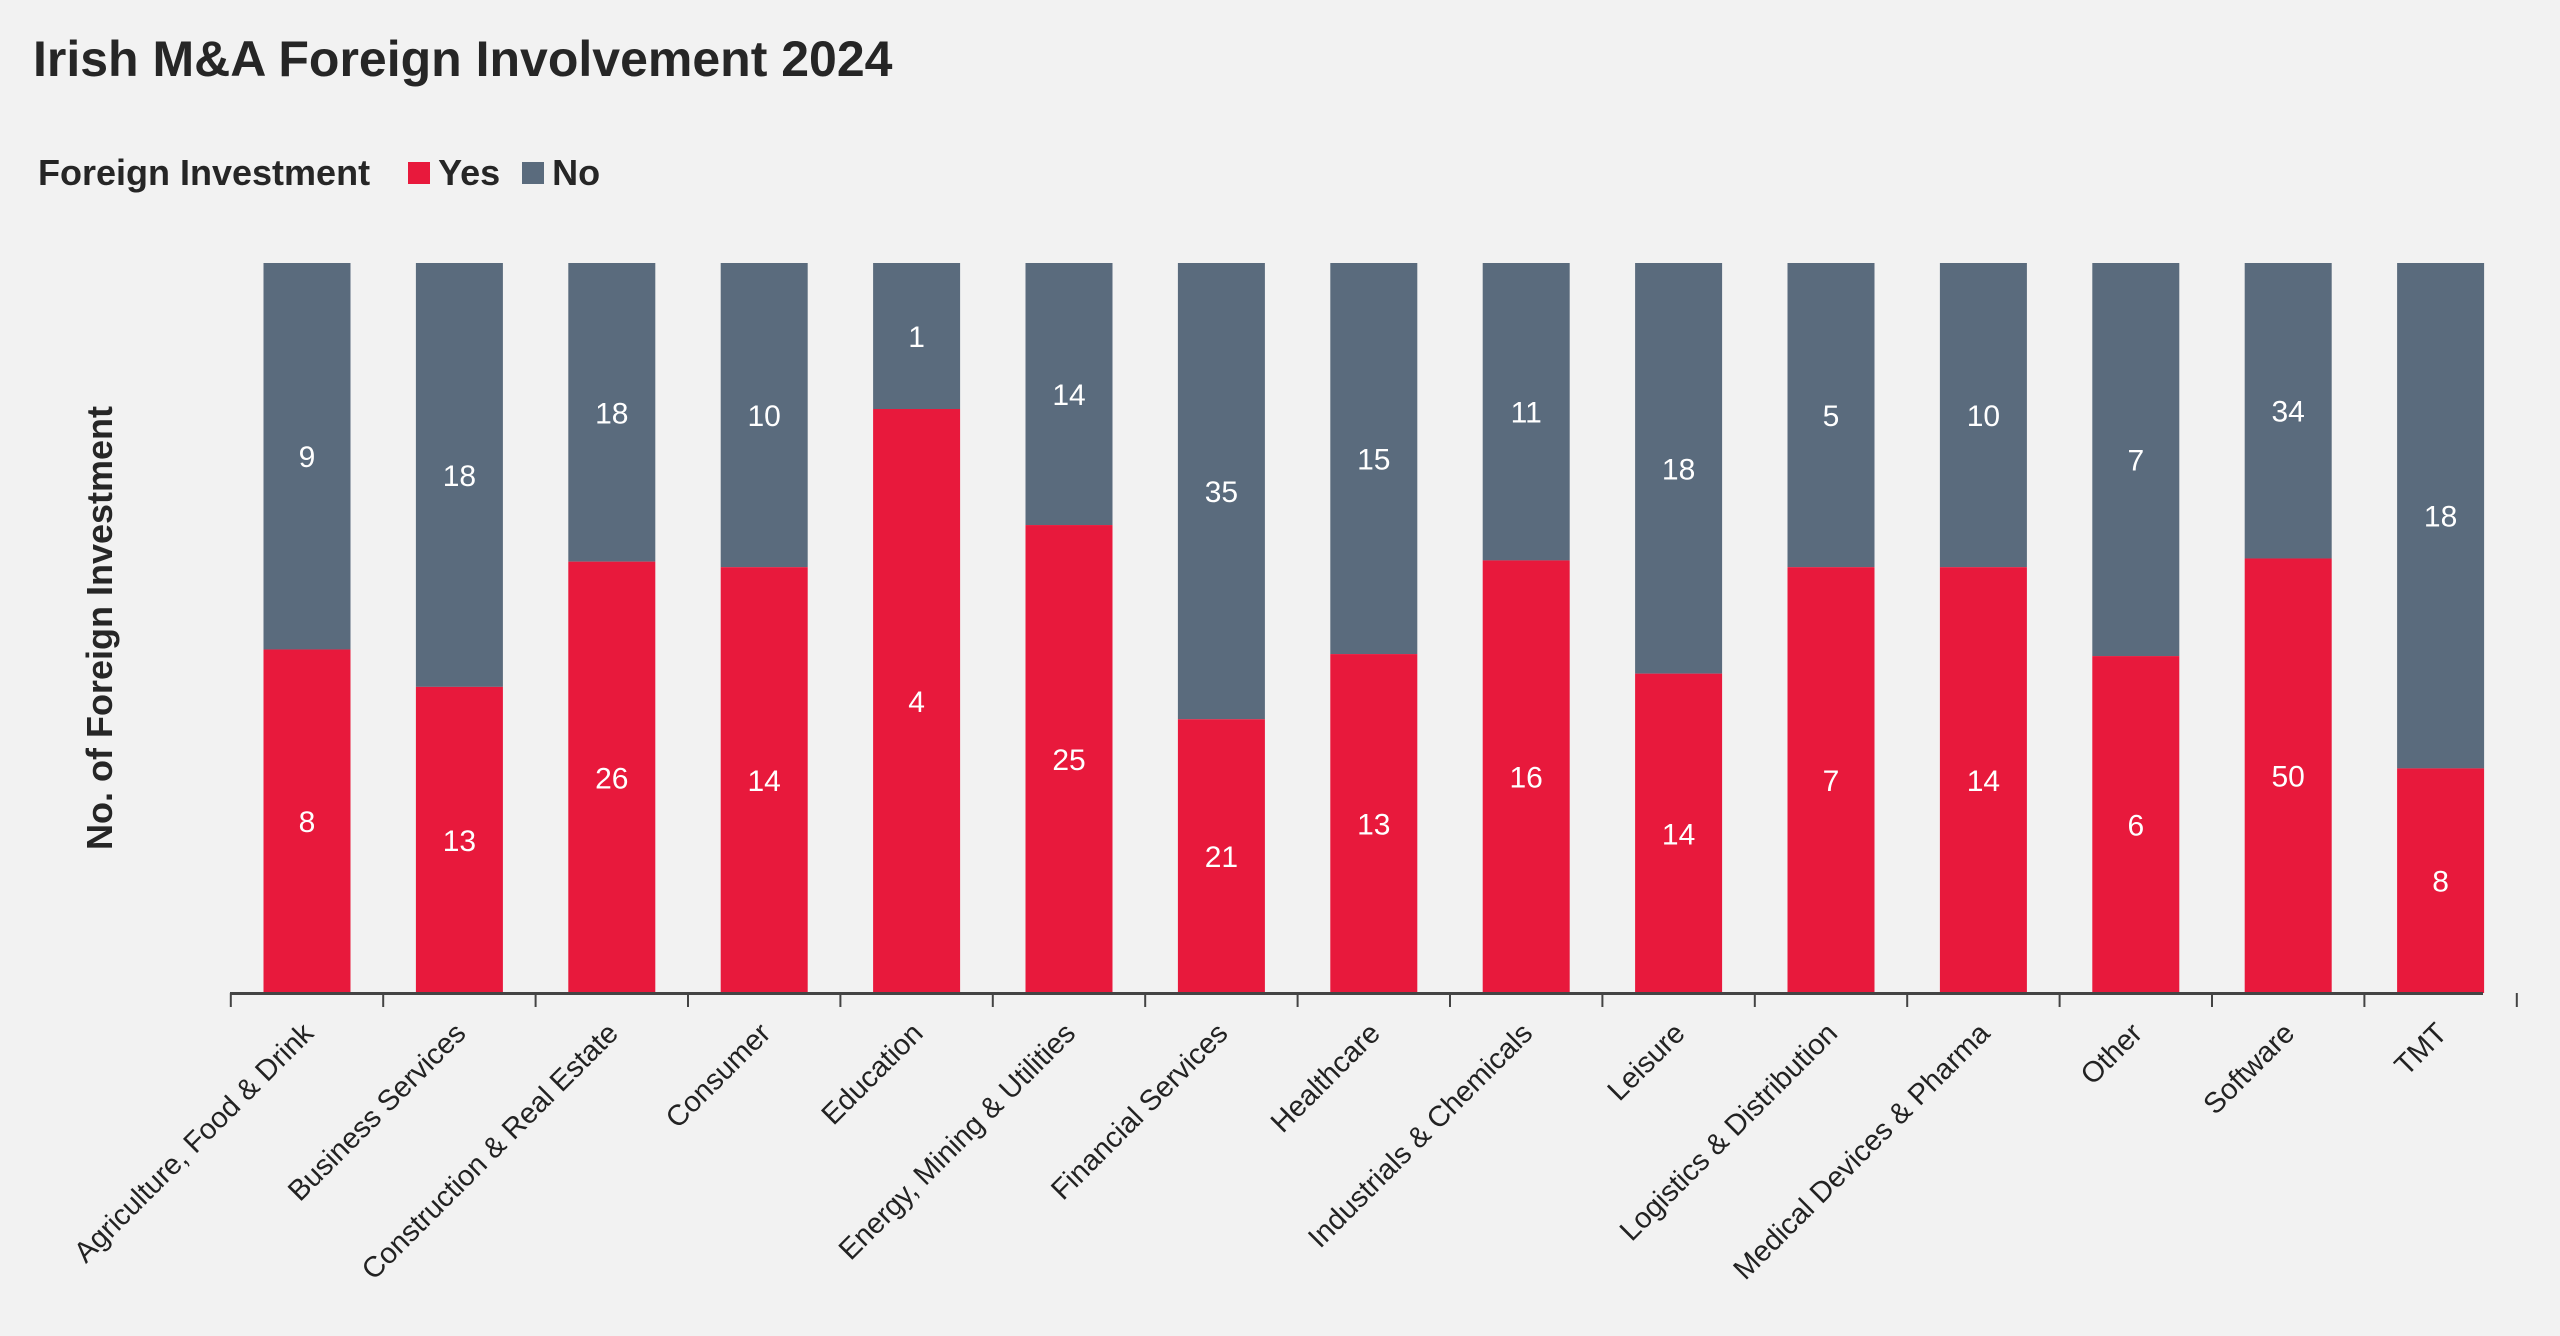 The height and width of the screenshot is (1336, 2560). I want to click on data-label-yes: 7, so click(1831, 781).